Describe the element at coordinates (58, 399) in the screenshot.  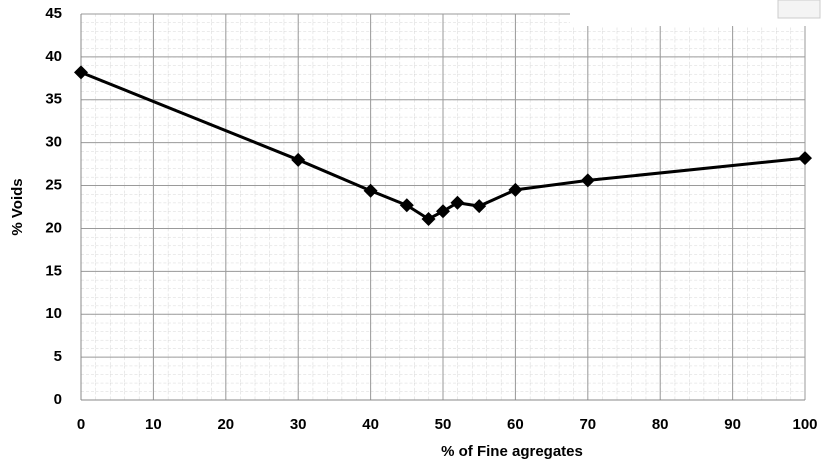
I see `y-tick-label: 0` at that location.